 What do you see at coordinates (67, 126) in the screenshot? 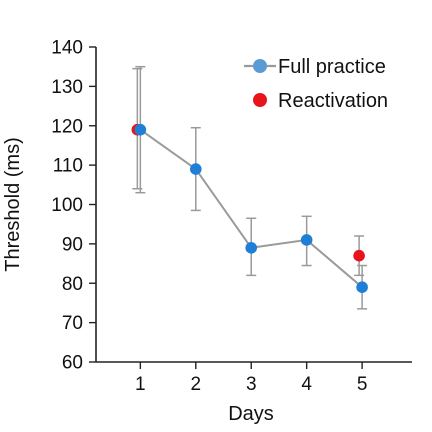
I see `y-tick-label: 120` at bounding box center [67, 126].